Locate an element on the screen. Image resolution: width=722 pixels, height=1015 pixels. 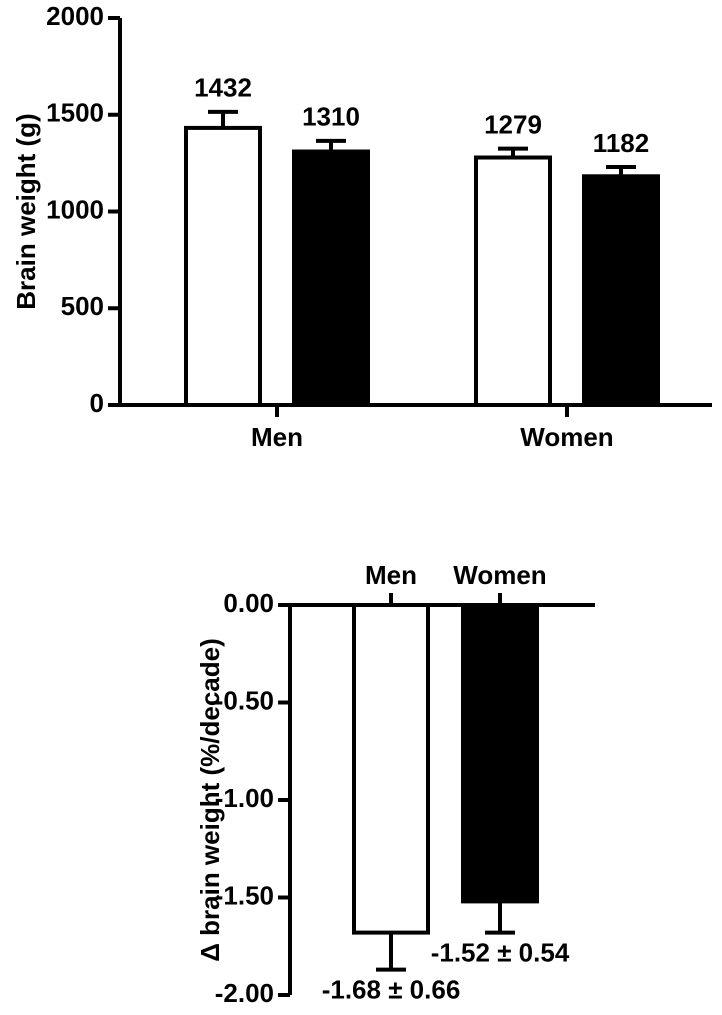
y-axis-label: Δ brain weight (%/decade) is located at coordinates (210, 800).